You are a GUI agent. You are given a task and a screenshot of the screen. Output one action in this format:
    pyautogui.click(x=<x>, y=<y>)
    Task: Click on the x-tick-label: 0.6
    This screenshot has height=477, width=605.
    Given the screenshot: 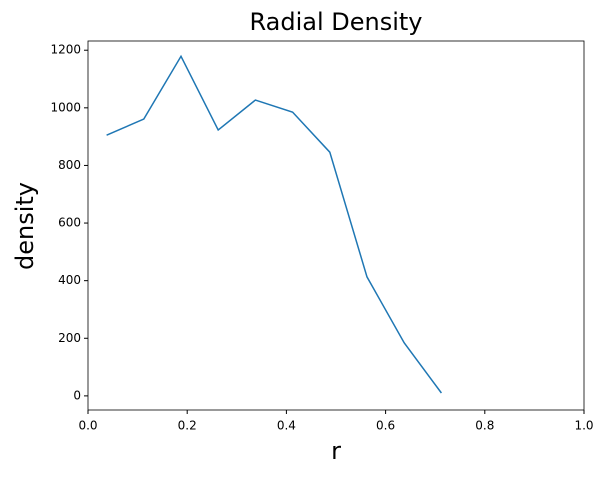 What is the action you would take?
    pyautogui.click(x=385, y=426)
    